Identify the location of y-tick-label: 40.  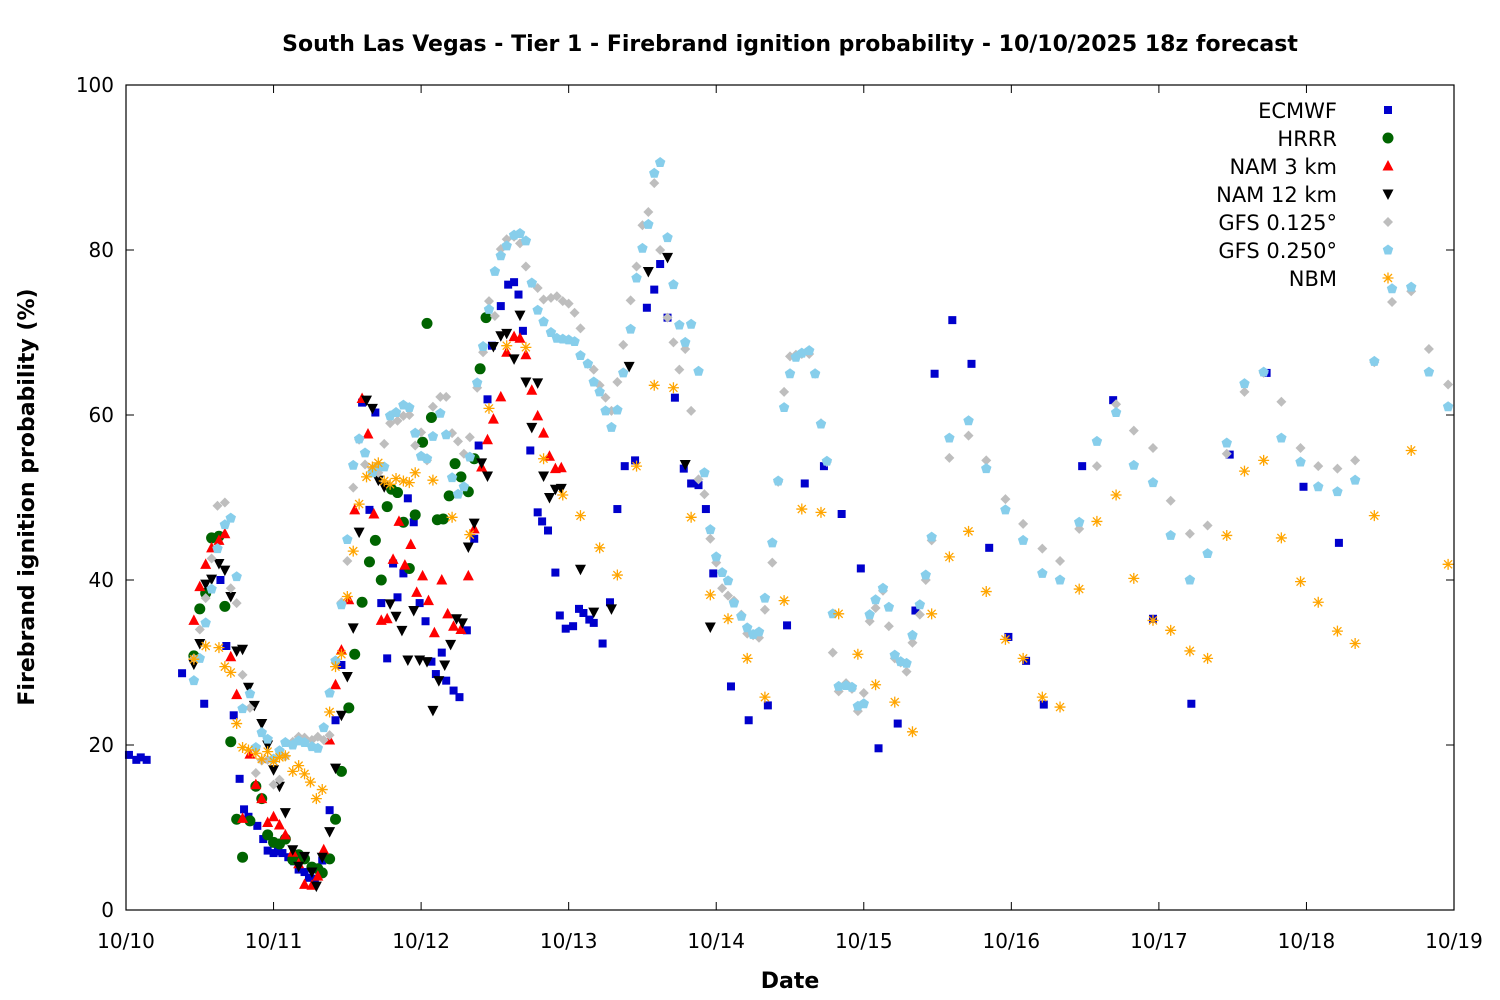
(101, 580).